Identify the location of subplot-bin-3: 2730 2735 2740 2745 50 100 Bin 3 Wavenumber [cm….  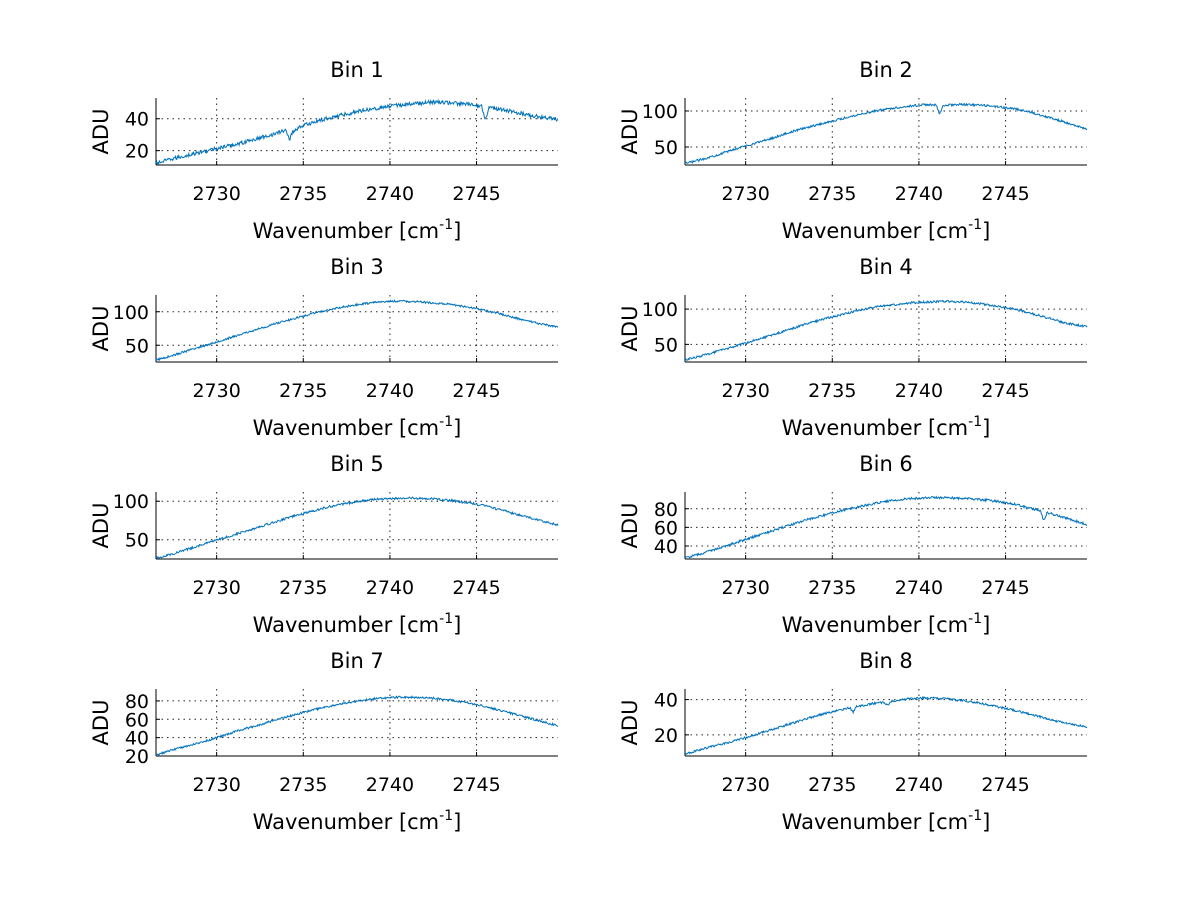
(324, 347).